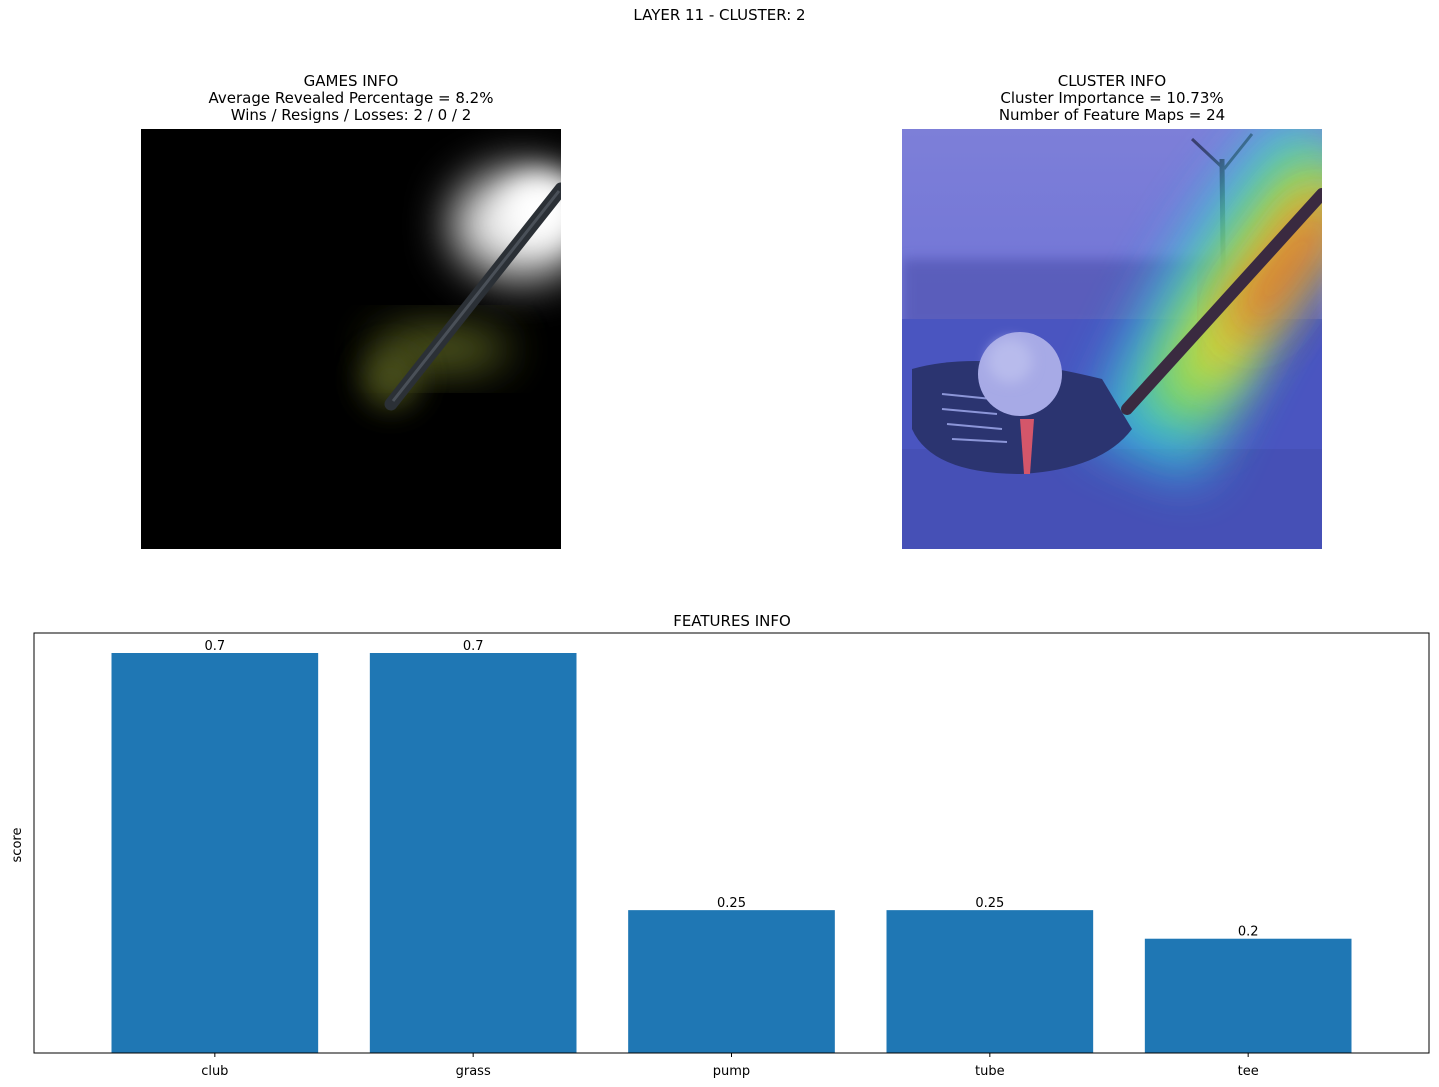 The image size is (1439, 1087). What do you see at coordinates (351, 81) in the screenshot?
I see `games-info-heading: GAMES INFO` at bounding box center [351, 81].